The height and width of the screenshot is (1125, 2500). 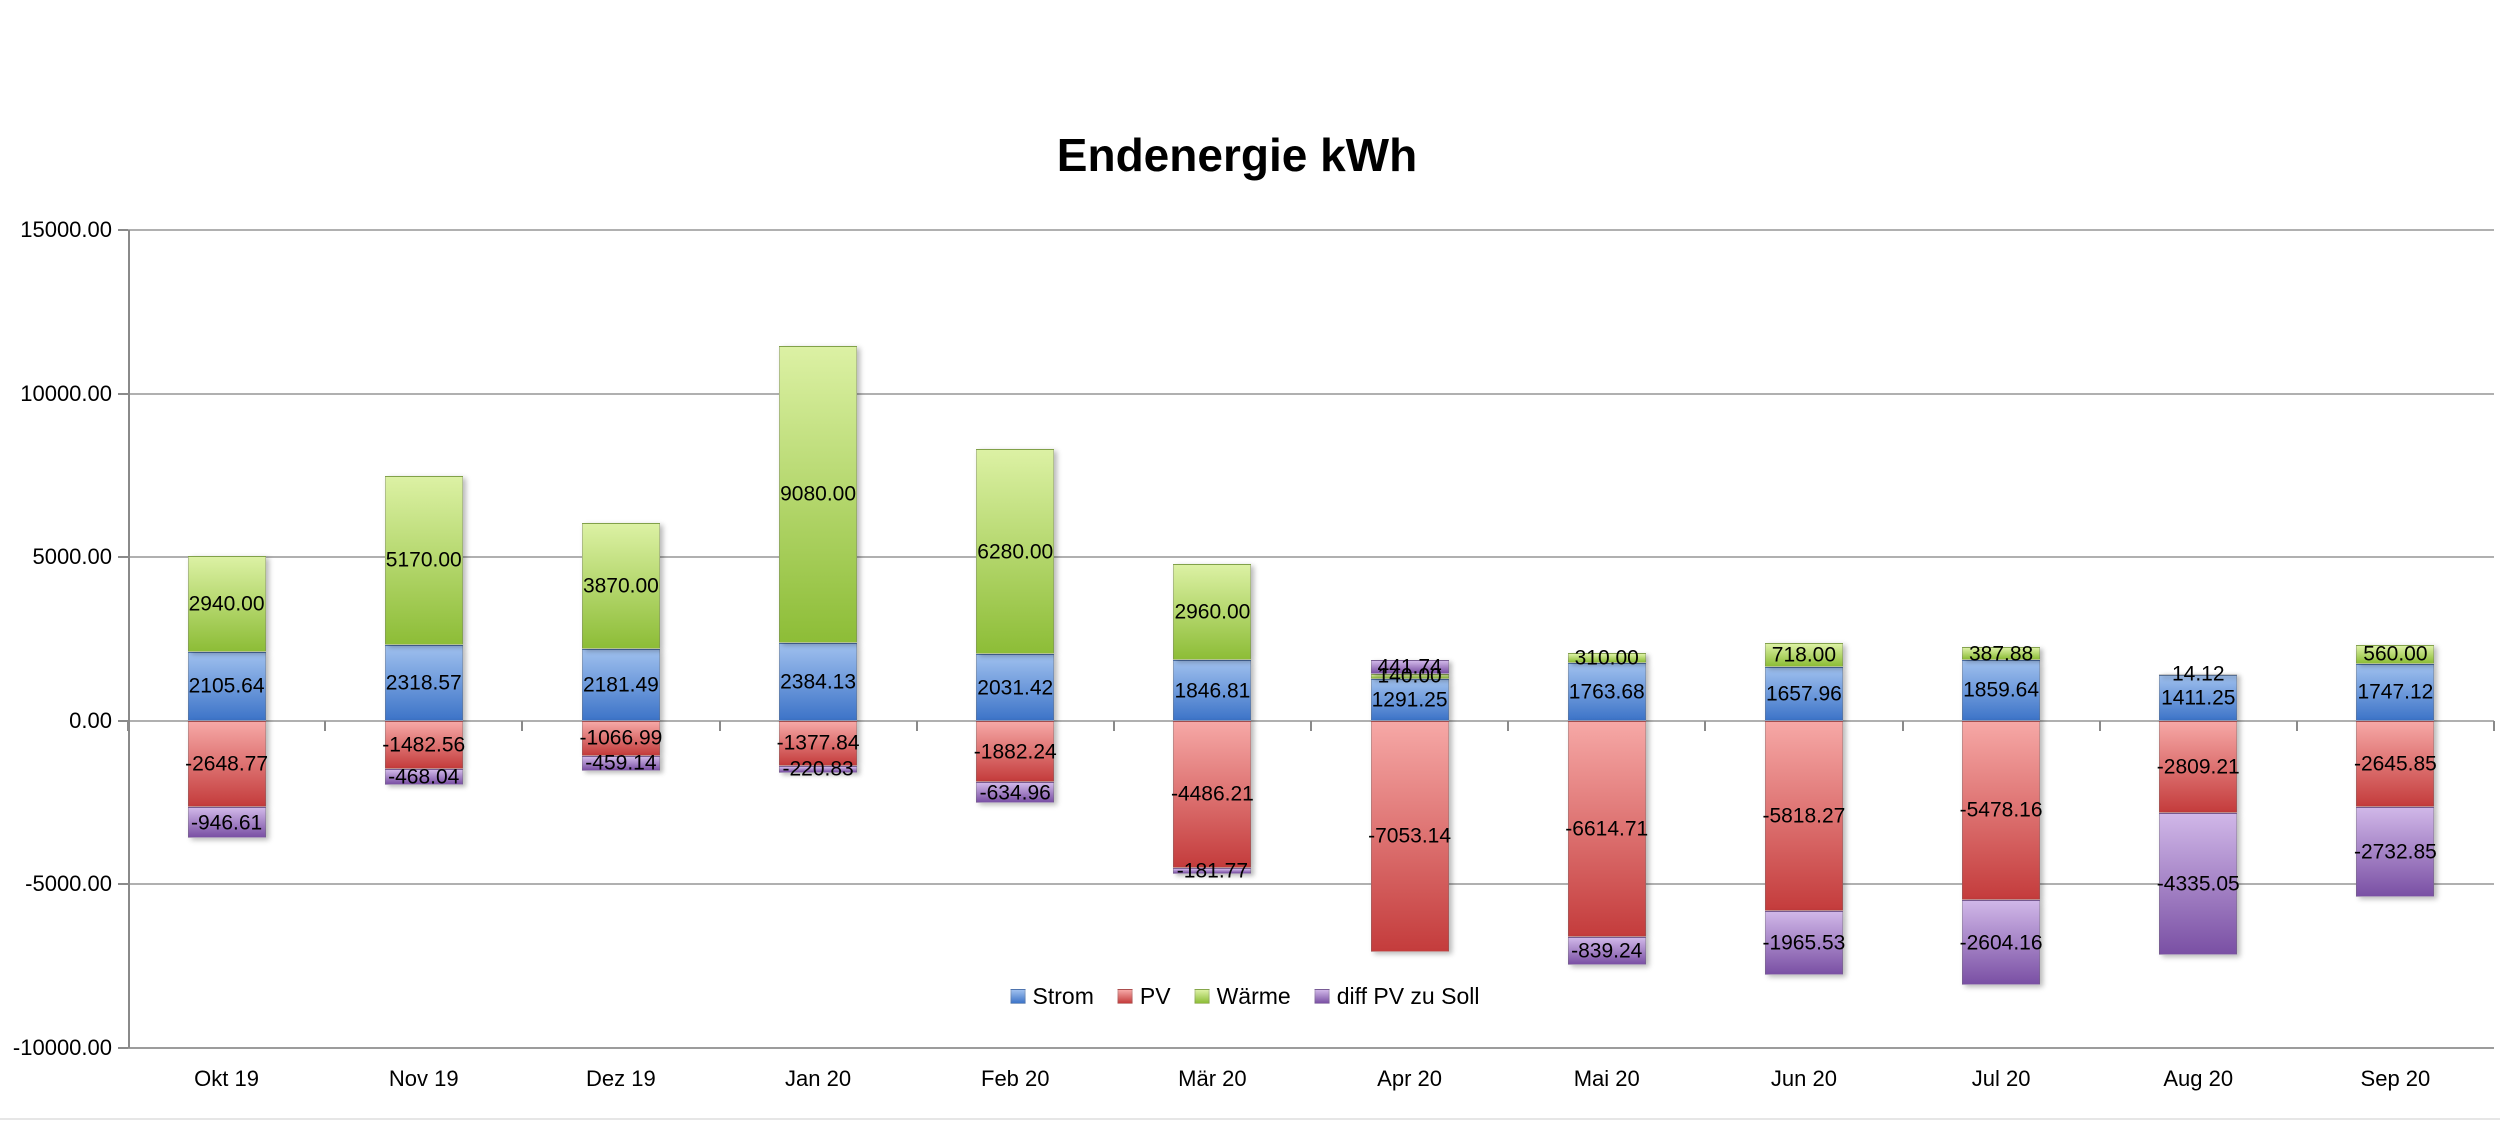 I want to click on x-axis-label: Apr 20, so click(x=1409, y=1078).